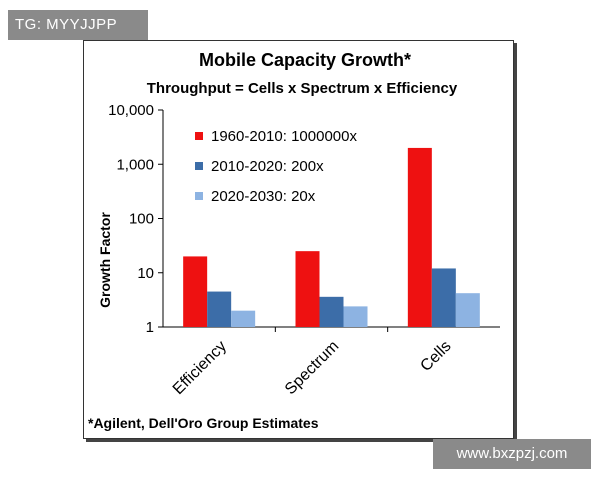 The height and width of the screenshot is (480, 600). I want to click on watermark-bottom: www.bxzpzj.com, so click(512, 454).